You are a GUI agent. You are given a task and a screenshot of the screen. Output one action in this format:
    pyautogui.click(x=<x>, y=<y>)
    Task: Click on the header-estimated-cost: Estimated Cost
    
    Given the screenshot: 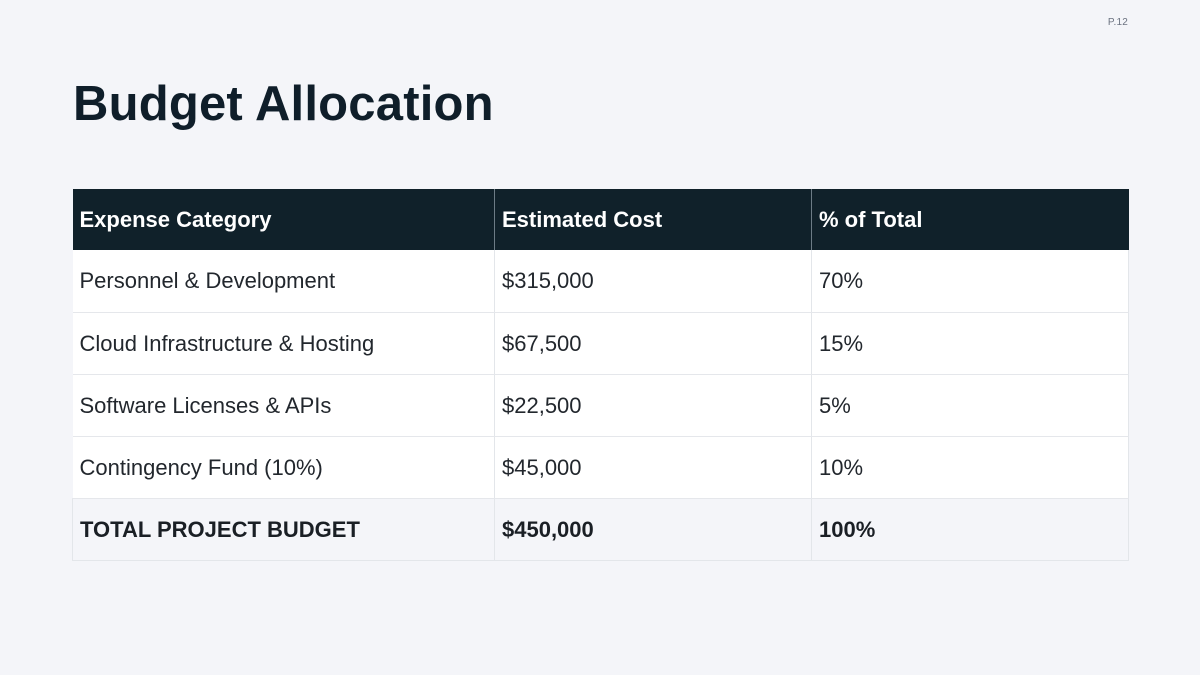 What is the action you would take?
    pyautogui.click(x=653, y=219)
    